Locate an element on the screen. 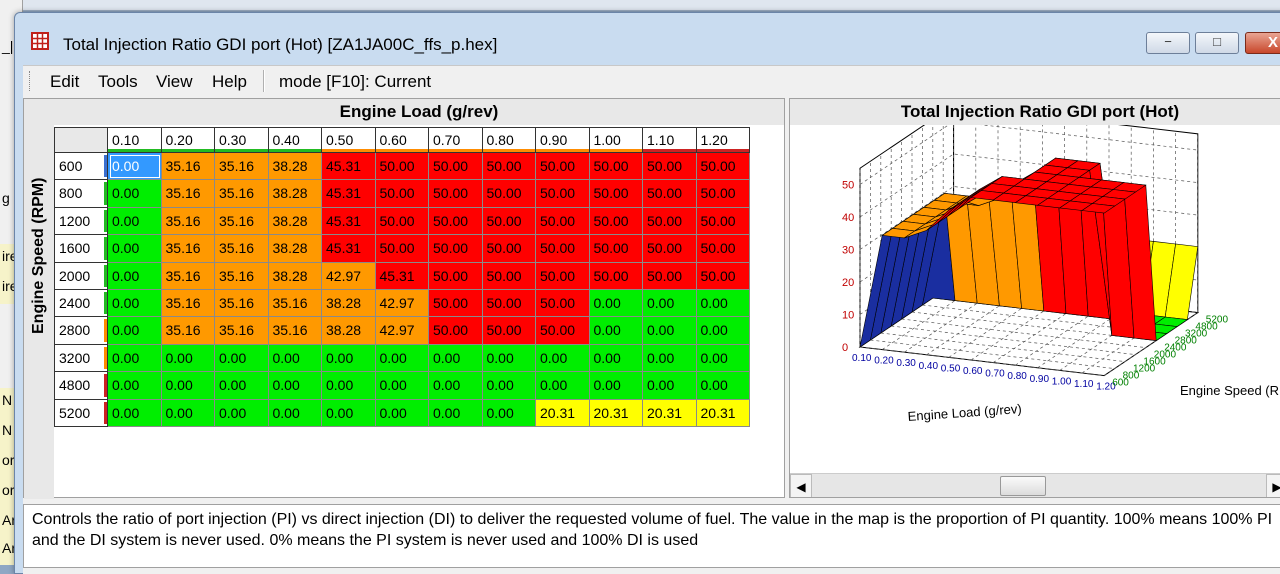  mode-indicator: mode [F10]: Current is located at coordinates (355, 81).